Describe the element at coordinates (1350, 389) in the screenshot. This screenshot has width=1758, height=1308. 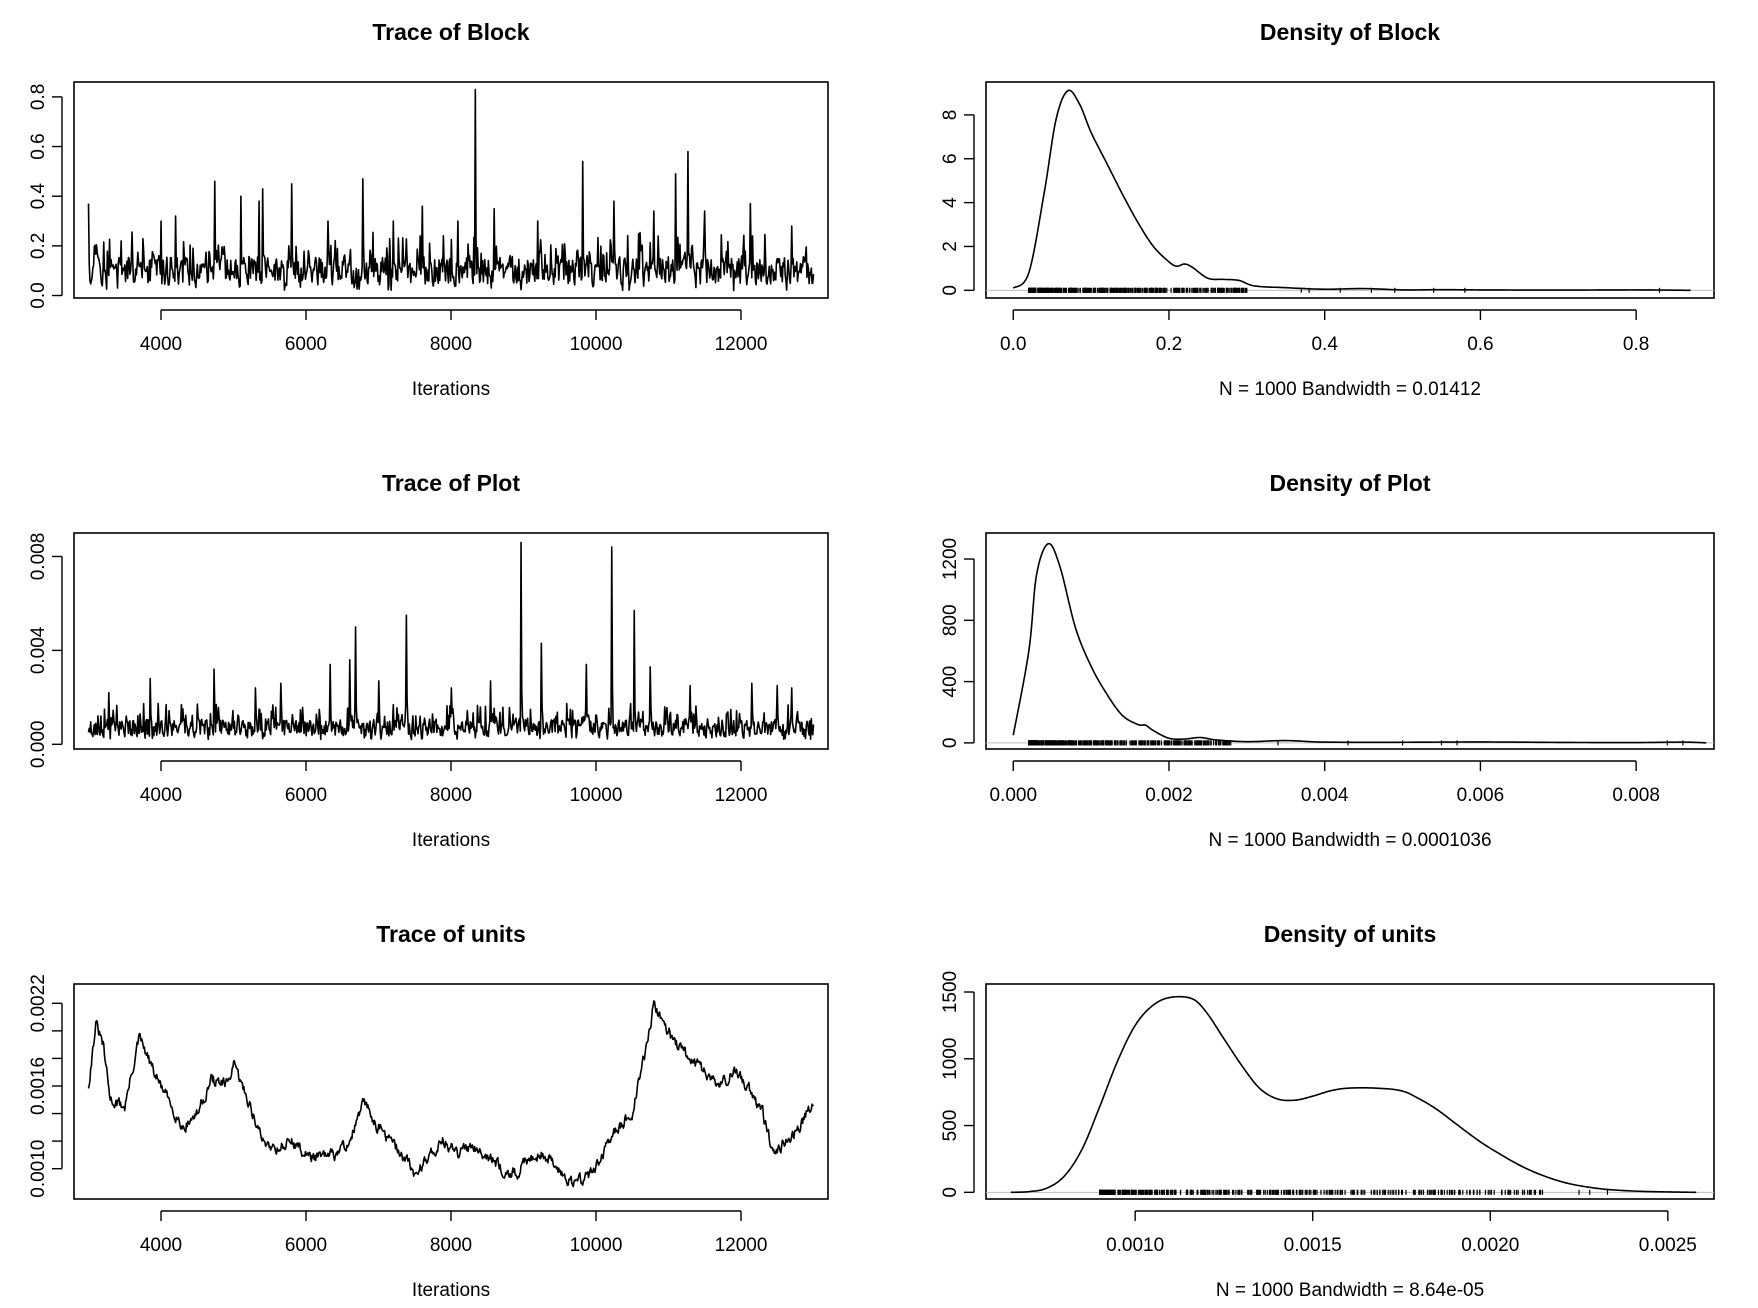
I see `x-axis-label: N = 1000 Bandwidth = 0.01412` at that location.